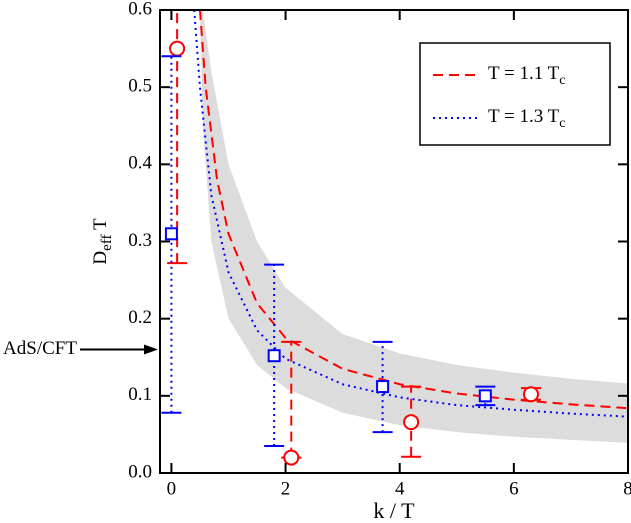 This screenshot has width=631, height=523. Describe the element at coordinates (100, 226) in the screenshot. I see `y-label-rest: T` at that location.